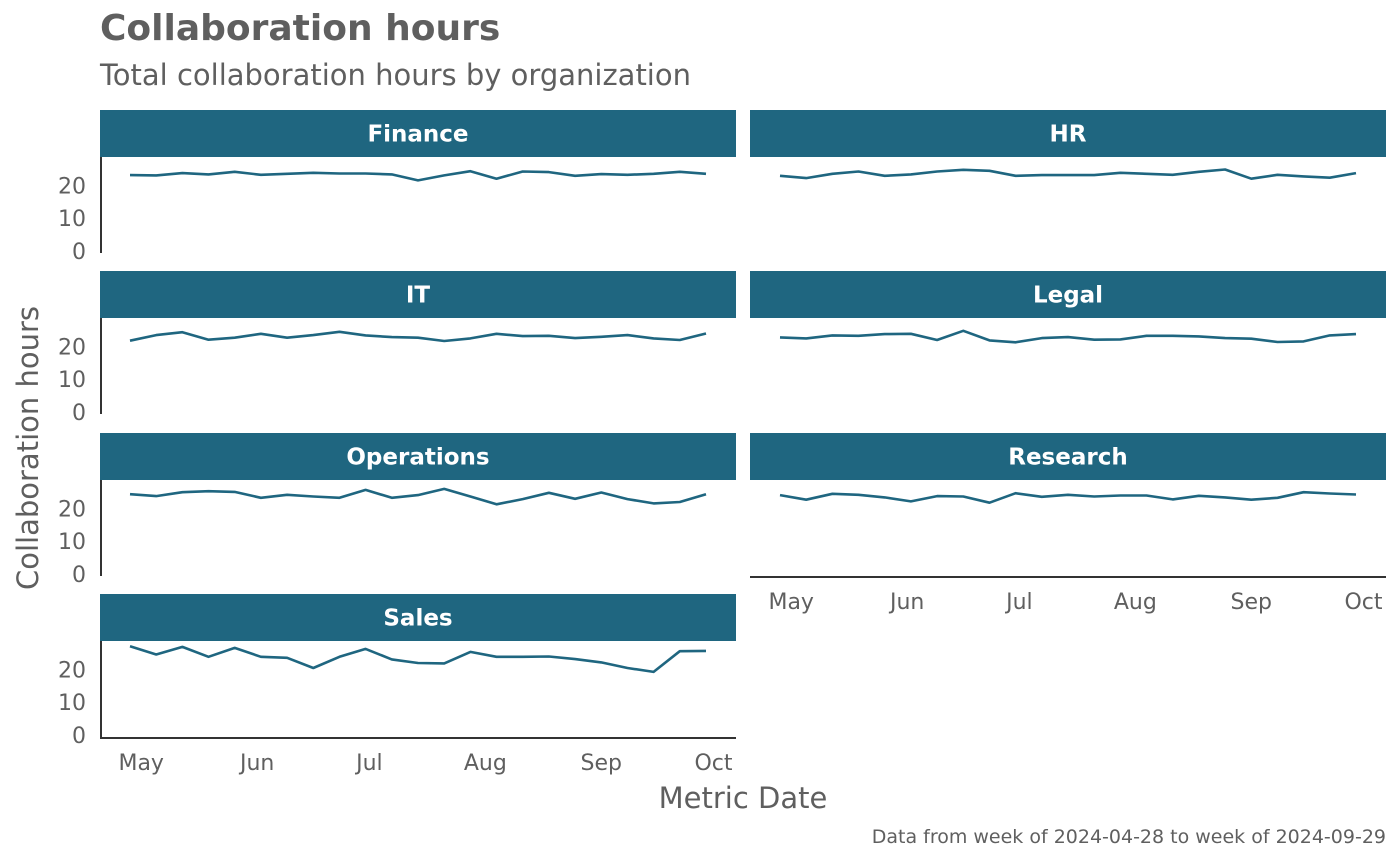  Describe the element at coordinates (1068, 336) in the screenshot. I see `series-line-legal` at that location.